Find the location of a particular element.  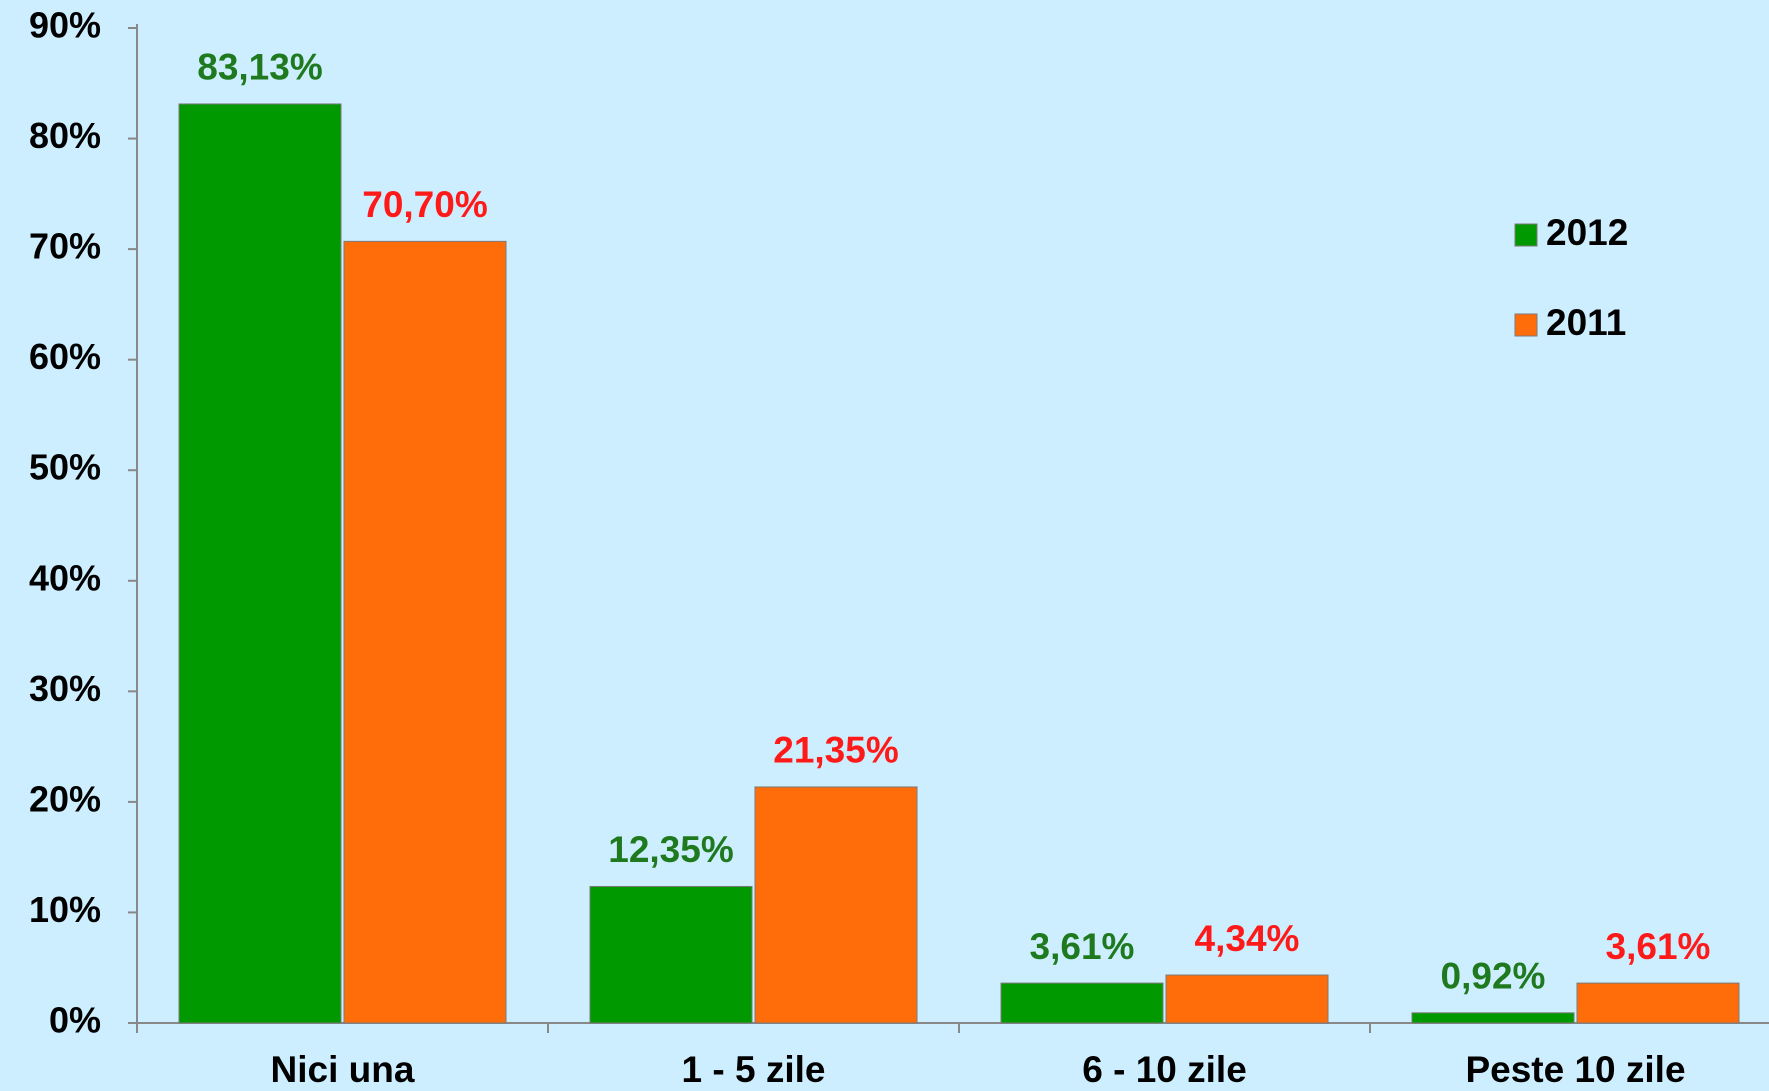

value-label: 83,13% is located at coordinates (260, 67).